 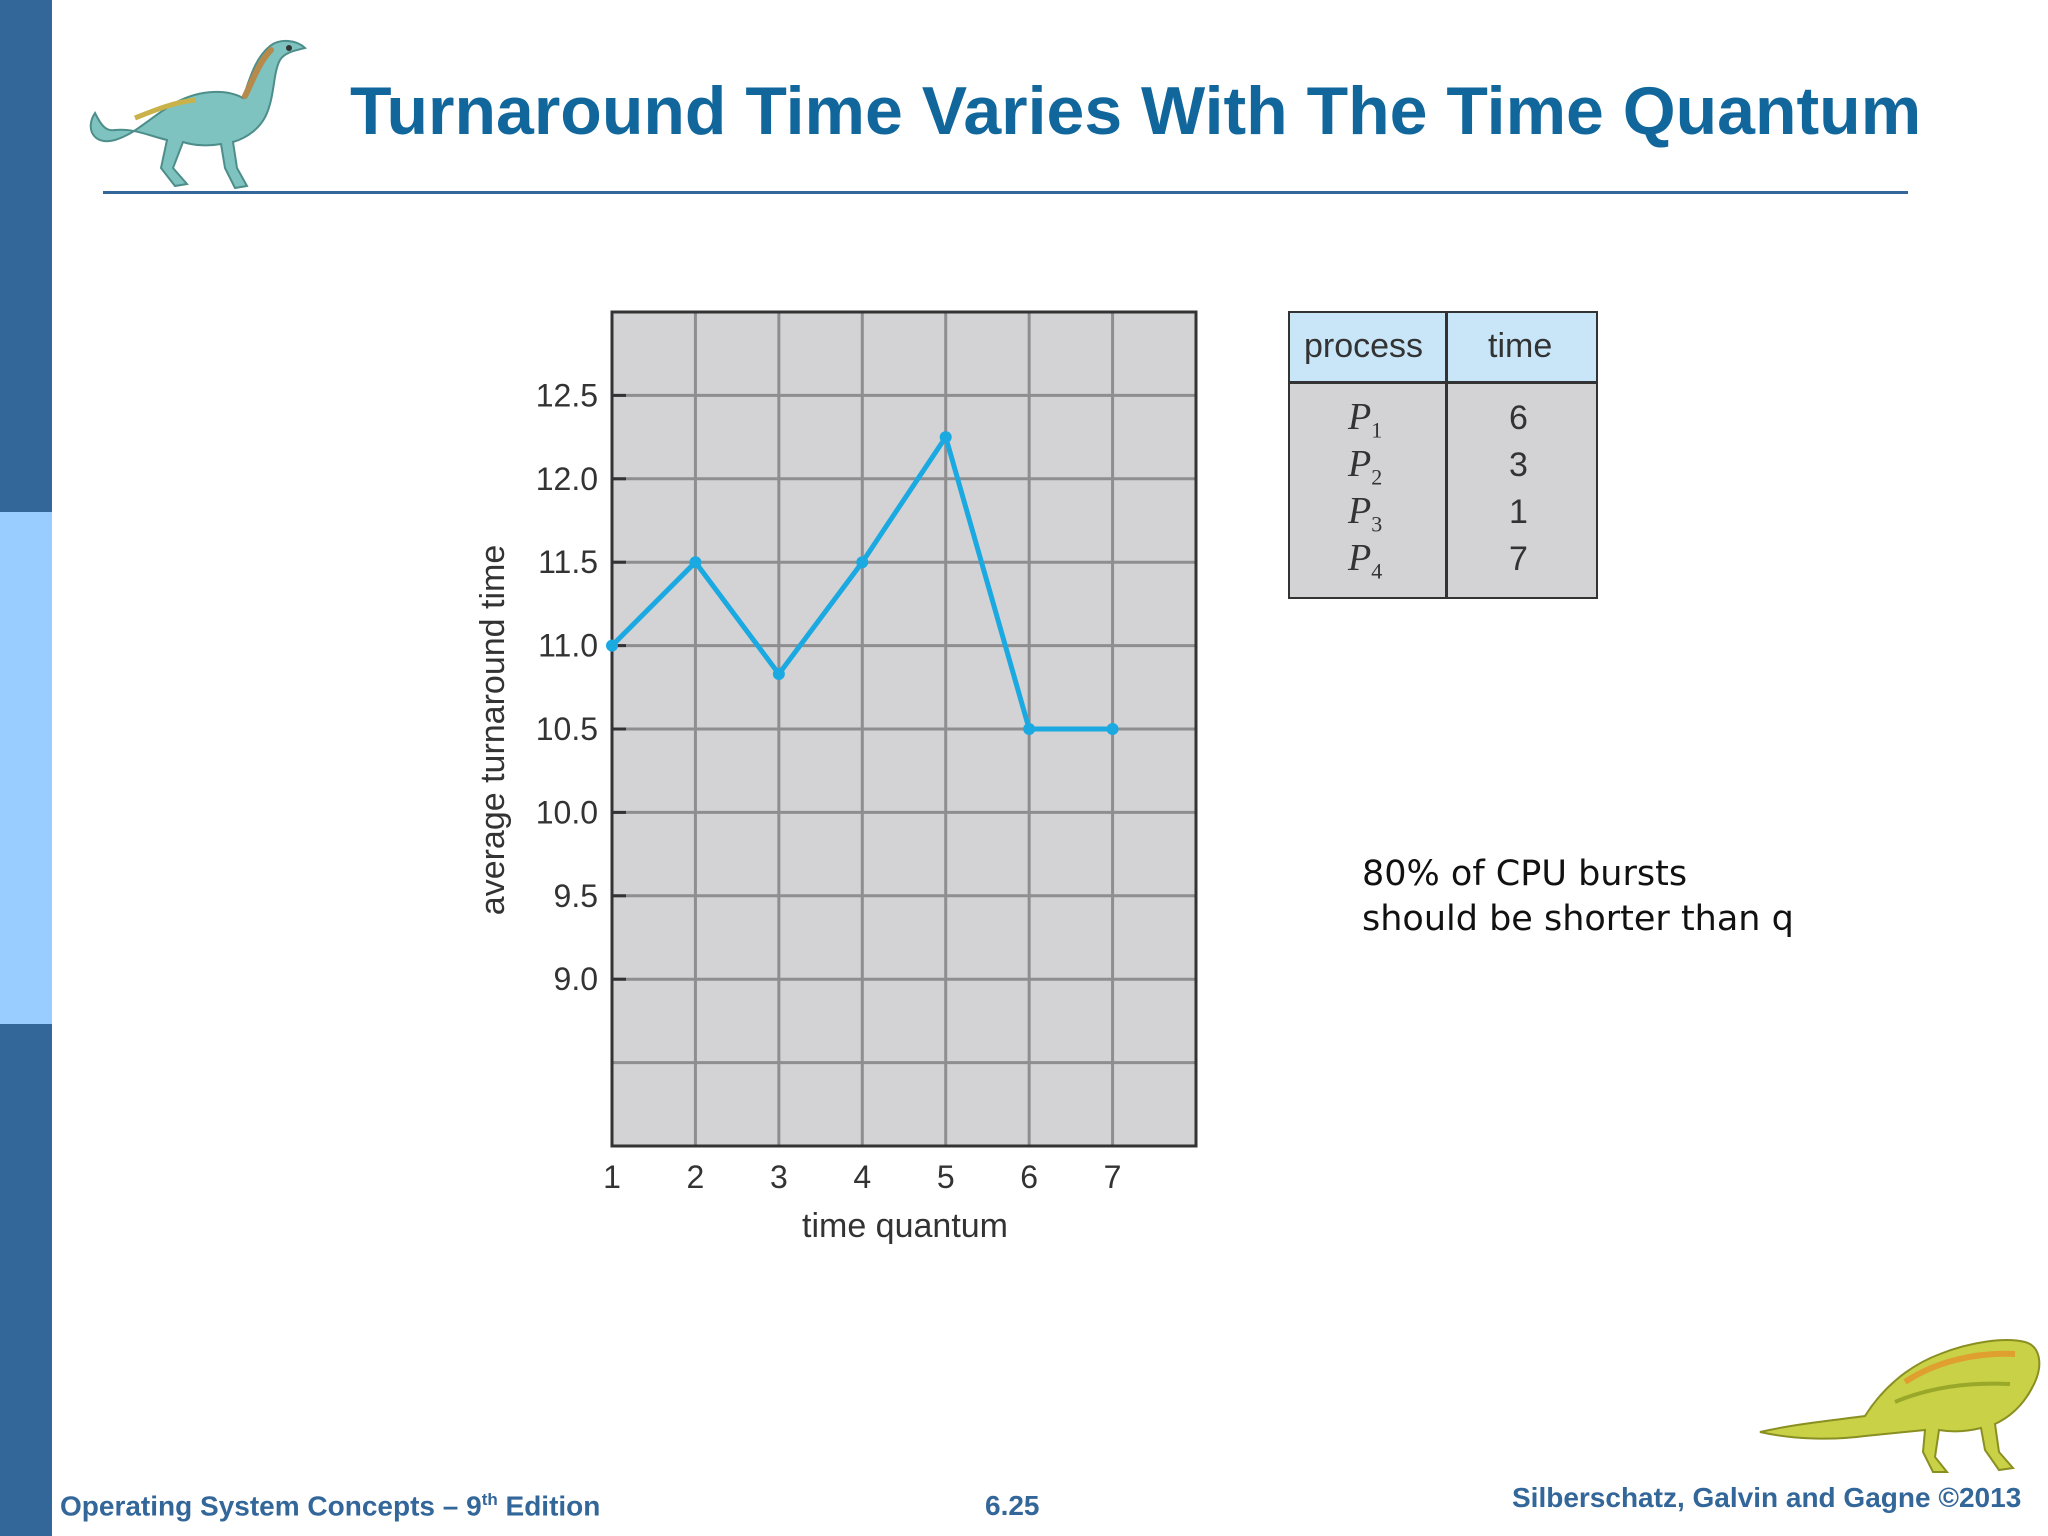 What do you see at coordinates (1578, 919) in the screenshot?
I see `note-line-2: should be shorter than q` at bounding box center [1578, 919].